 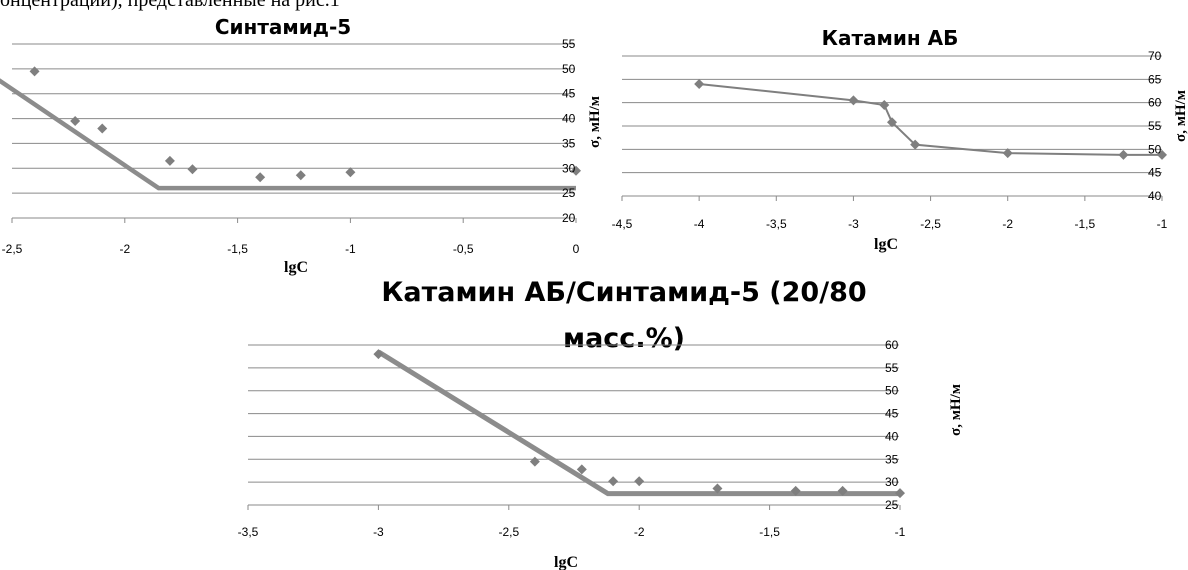 I want to click on x-tick-label: -0,5, so click(x=463, y=249).